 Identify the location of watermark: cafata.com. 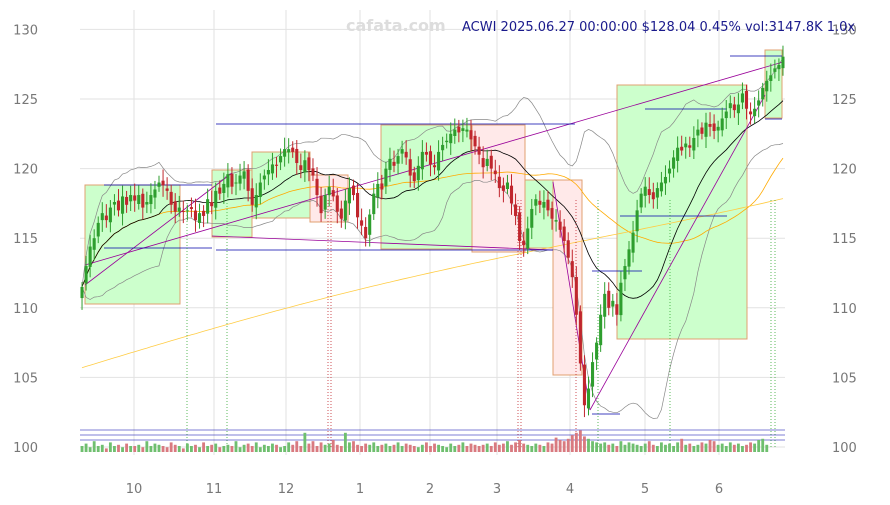
(396, 25).